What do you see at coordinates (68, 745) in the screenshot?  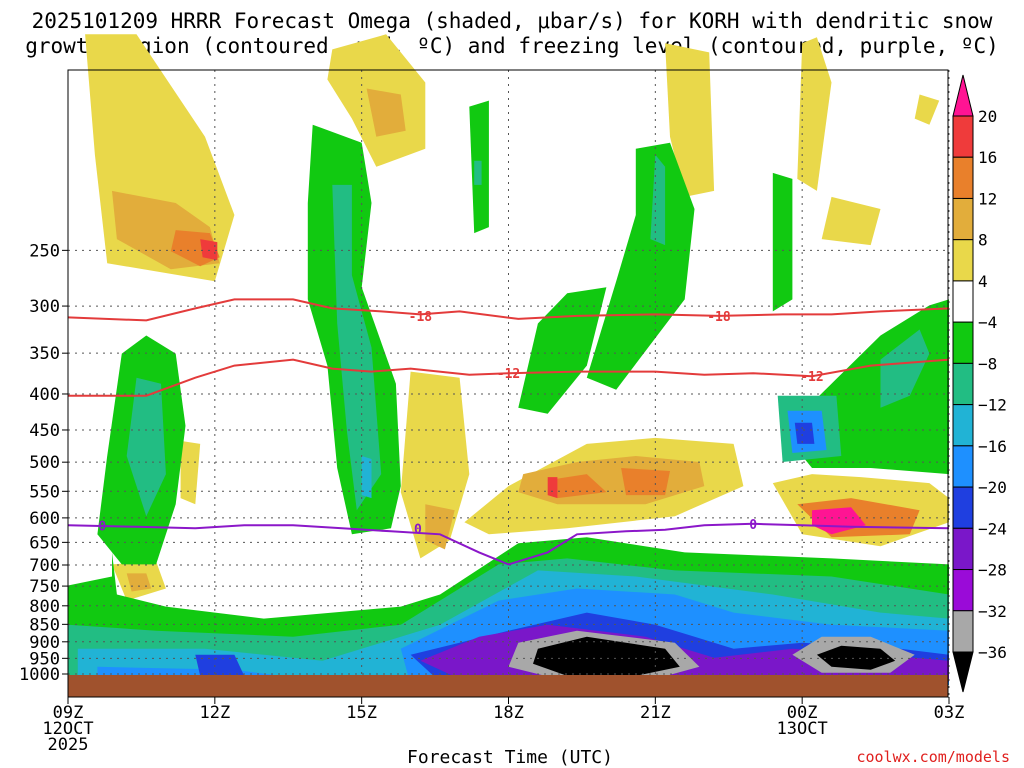 I see `x-tick-label-0-2: 2025` at bounding box center [68, 745].